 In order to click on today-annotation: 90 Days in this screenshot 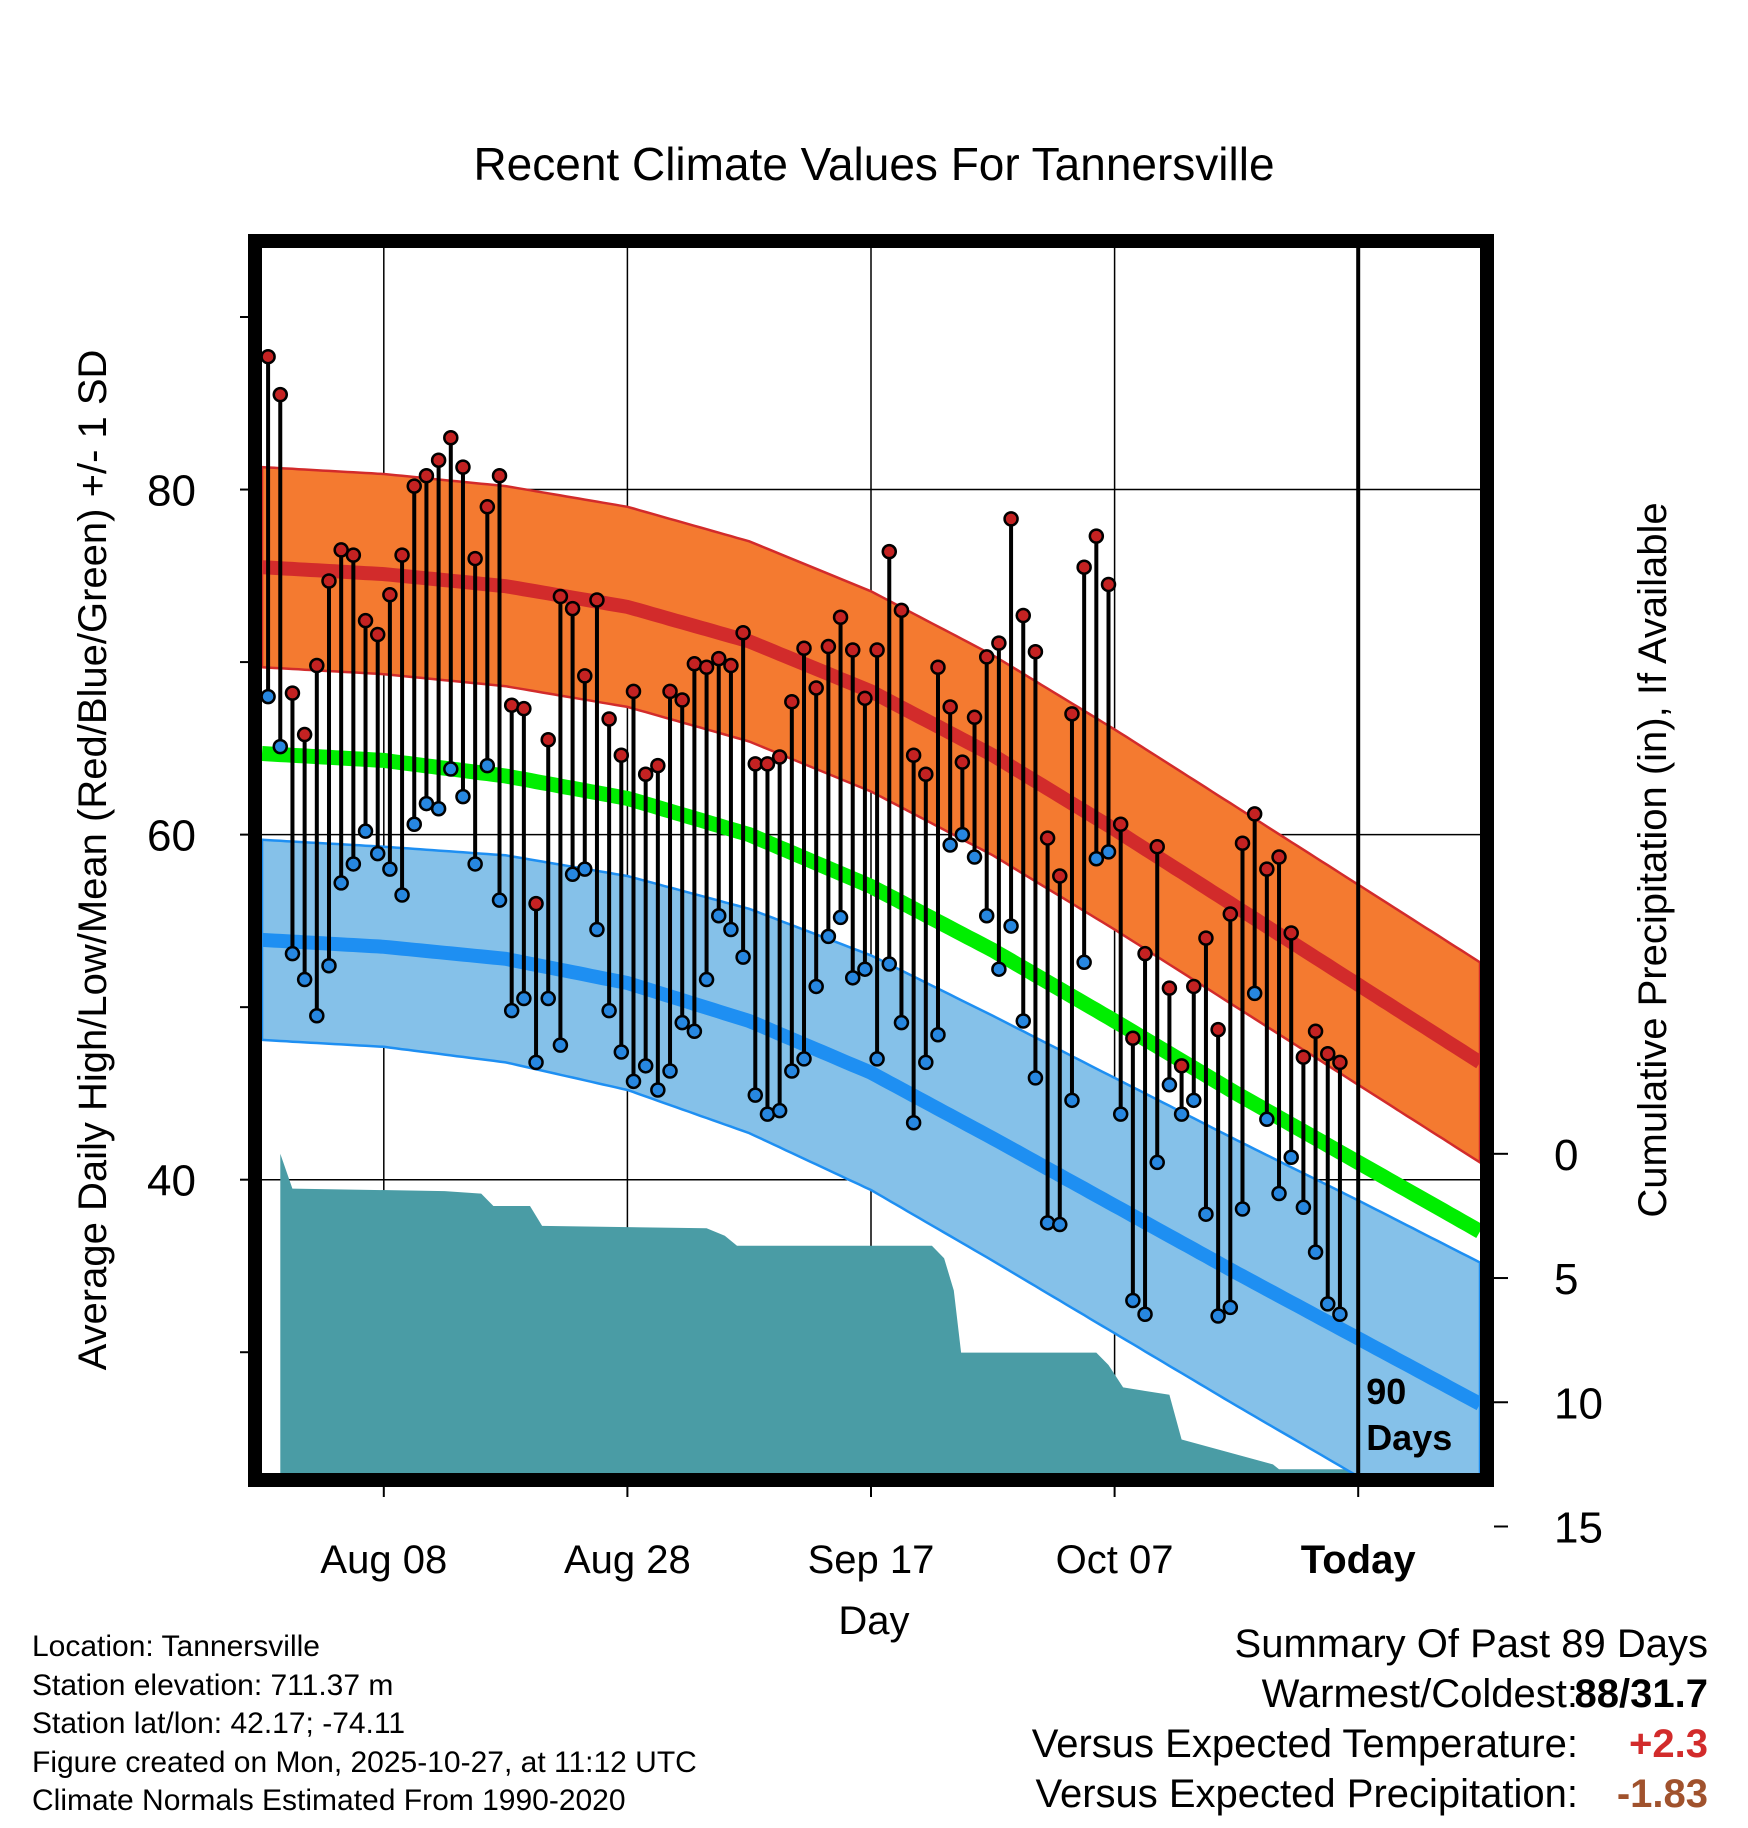, I will do `click(1409, 1414)`.